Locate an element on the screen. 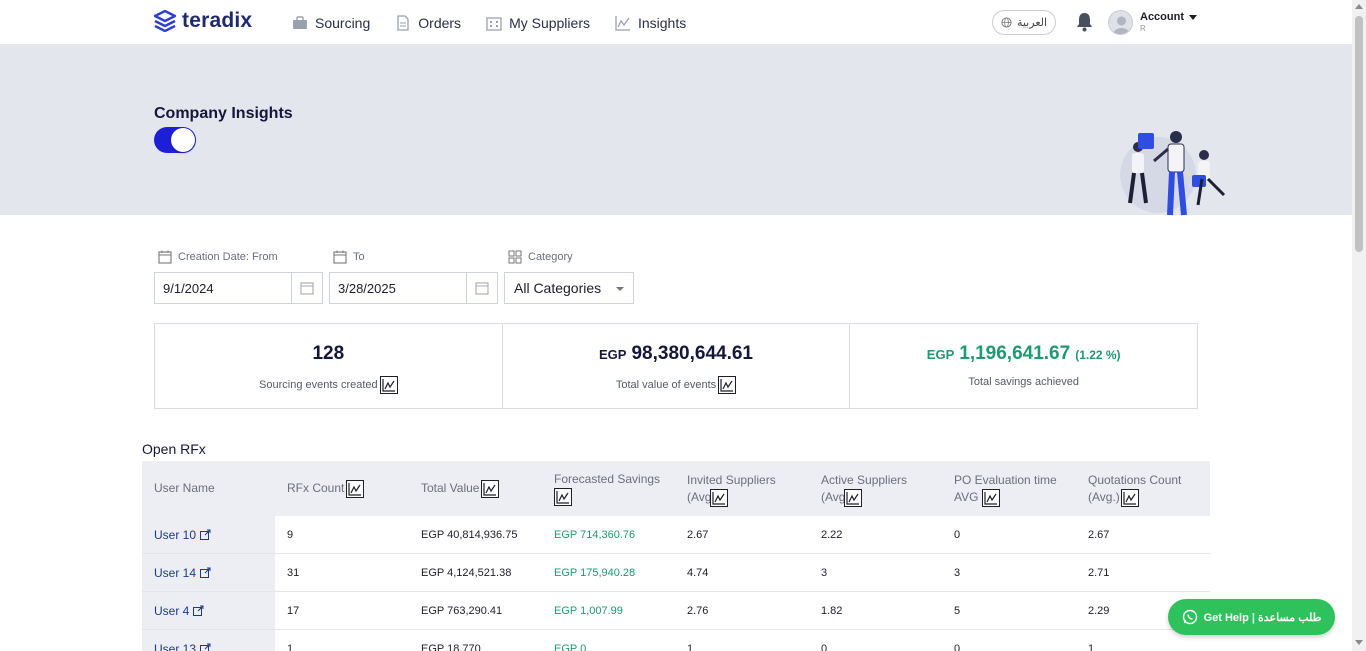 The width and height of the screenshot is (1366, 651). header-active-suppliers: Active Suppliers (Avg.) is located at coordinates (875, 488).